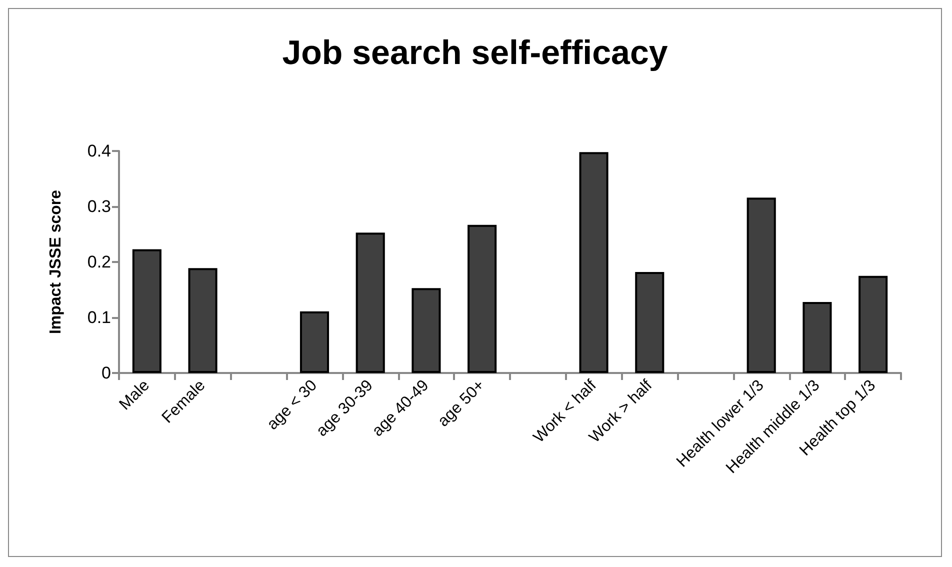  I want to click on y-tick-label: 0.2, so click(99, 262).